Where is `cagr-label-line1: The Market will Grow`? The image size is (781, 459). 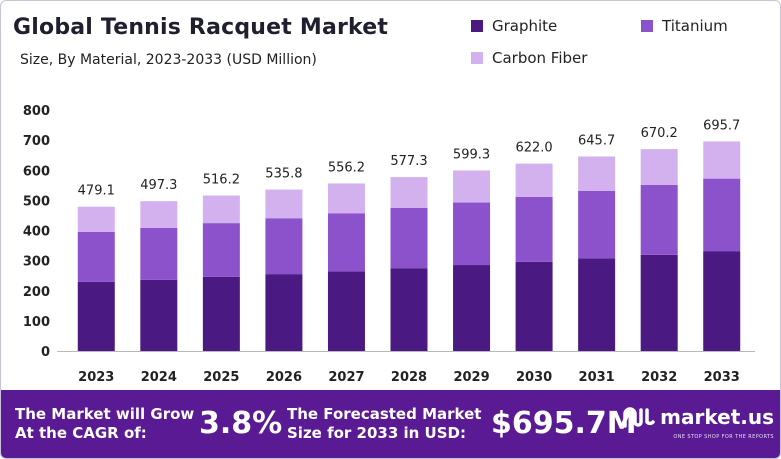 cagr-label-line1: The Market will Grow is located at coordinates (105, 414).